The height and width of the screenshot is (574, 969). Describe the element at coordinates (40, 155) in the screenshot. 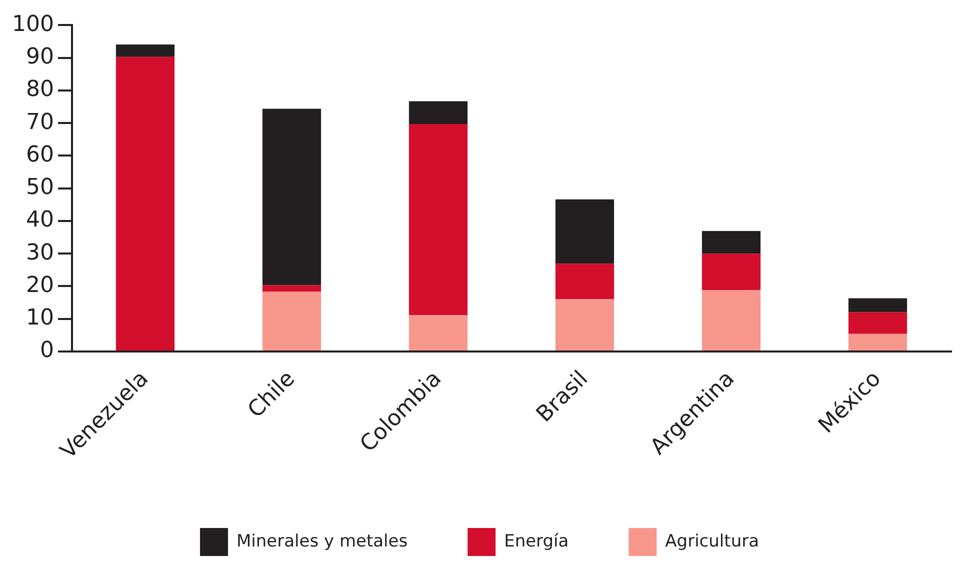

I see `y-tick-label: 60` at that location.